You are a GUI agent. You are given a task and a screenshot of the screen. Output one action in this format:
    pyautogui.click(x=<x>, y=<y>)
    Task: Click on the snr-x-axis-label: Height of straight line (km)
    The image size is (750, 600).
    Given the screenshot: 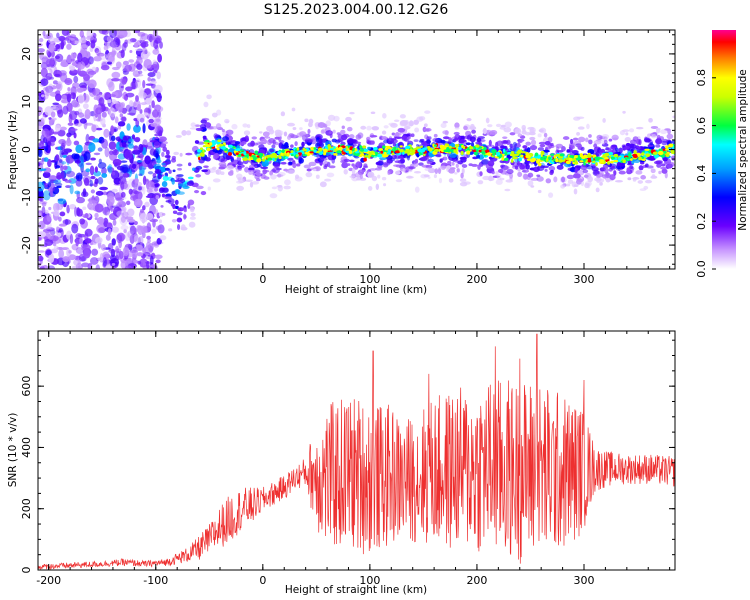 What is the action you would take?
    pyautogui.click(x=356, y=590)
    